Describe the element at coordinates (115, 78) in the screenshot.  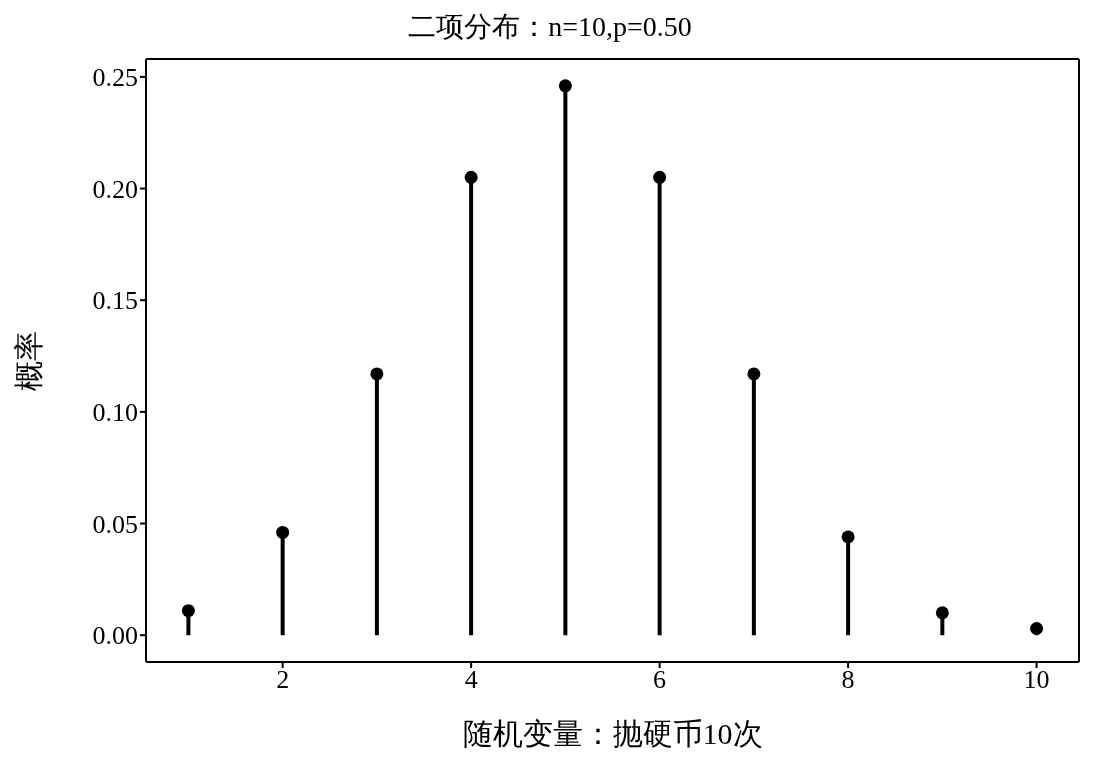
I see `y-tick-label: 0.25` at that location.